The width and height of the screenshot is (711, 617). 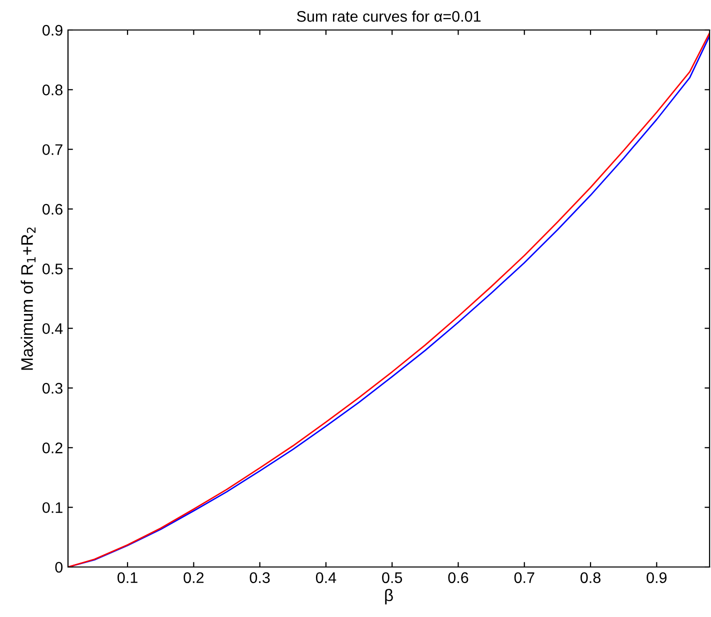 I want to click on x-tick-label: 0.8, so click(x=590, y=578).